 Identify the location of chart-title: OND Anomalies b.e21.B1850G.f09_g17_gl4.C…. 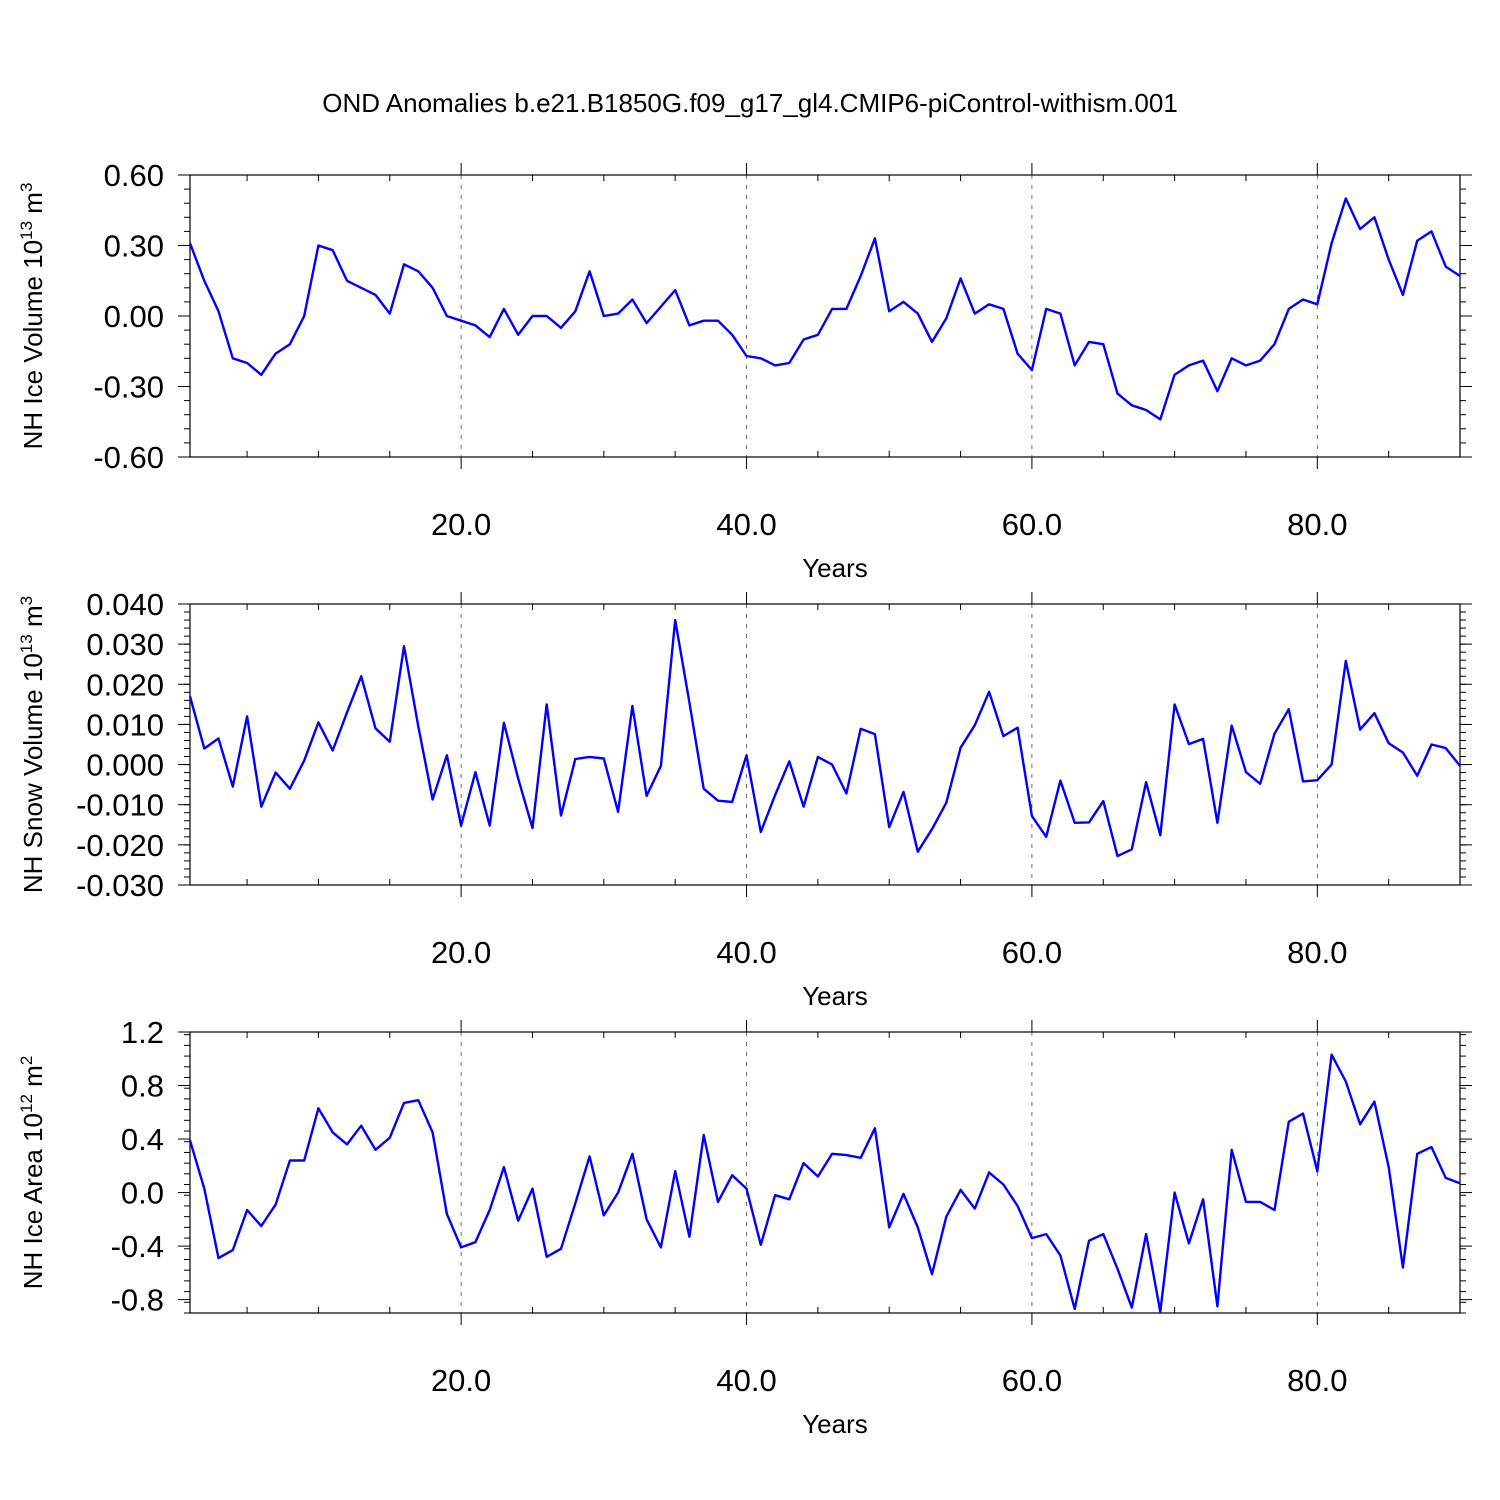
(750, 103).